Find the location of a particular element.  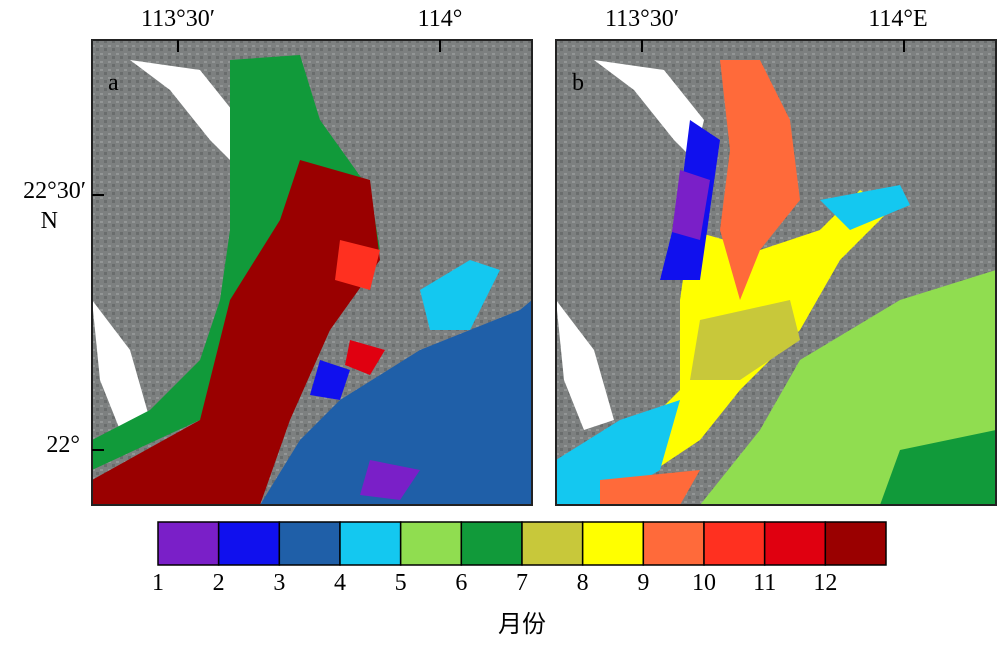

lat-label: 22°30′ is located at coordinates (54, 191).